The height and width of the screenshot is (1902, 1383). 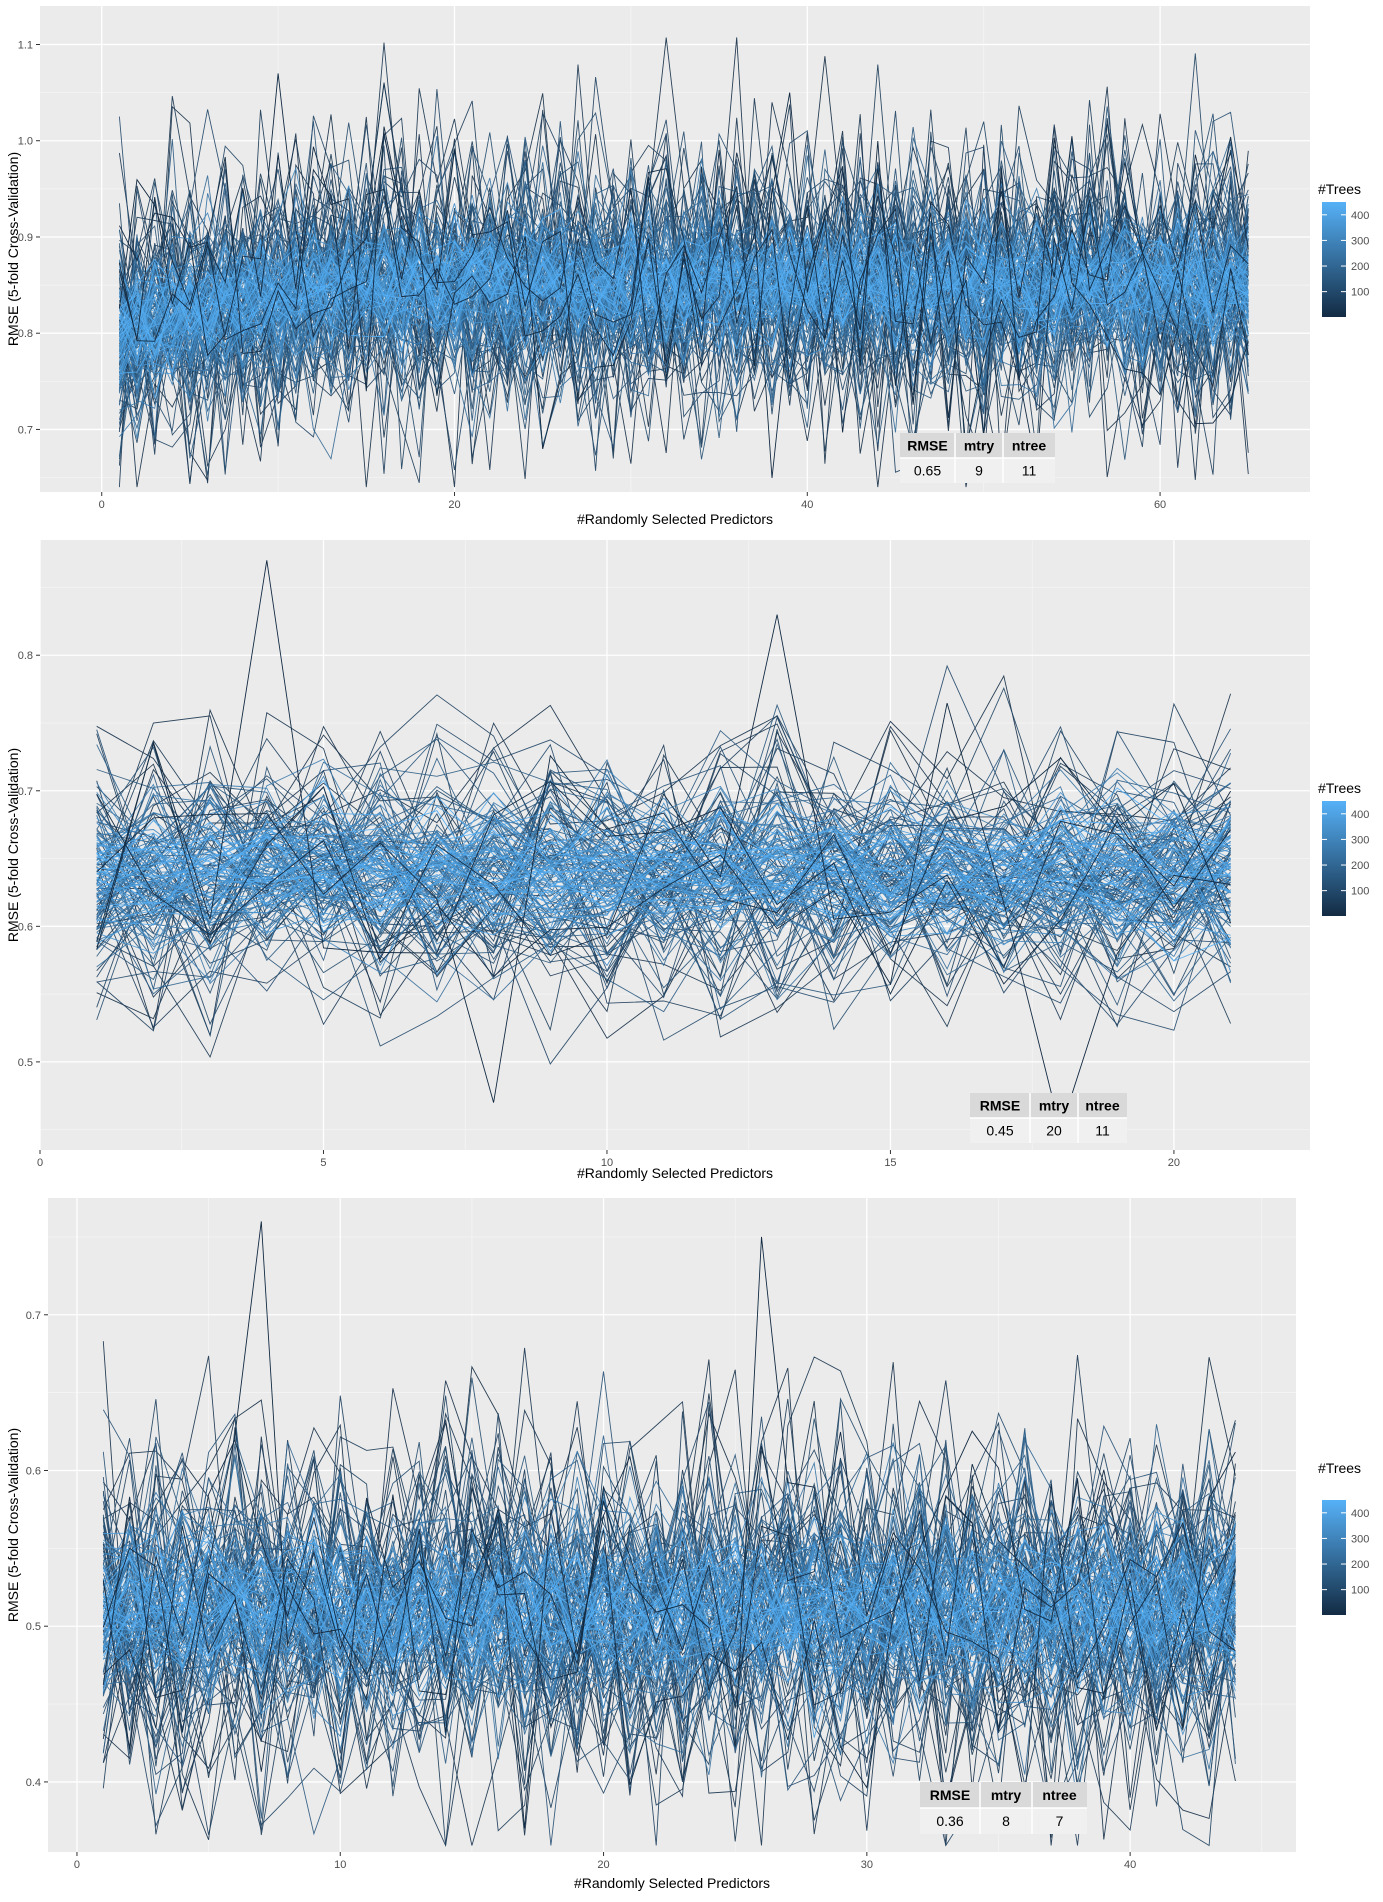 I want to click on table-value-mtry: 9, so click(x=979, y=471).